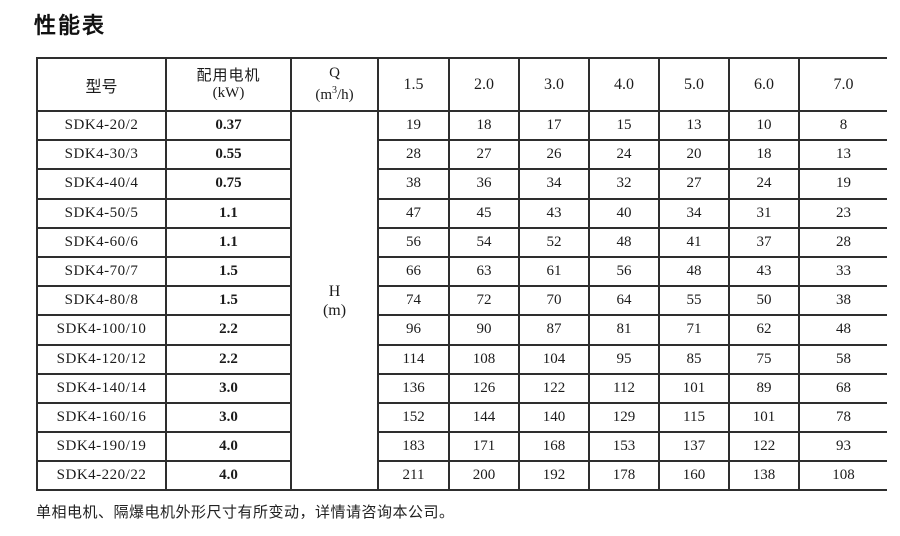  I want to click on model-cell: SDK4-60/6, so click(101, 242).